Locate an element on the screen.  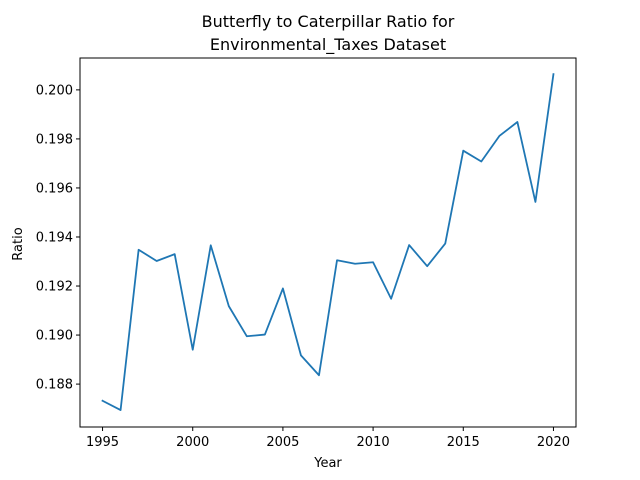
y-tick-label: 0.188 is located at coordinates (54, 385).